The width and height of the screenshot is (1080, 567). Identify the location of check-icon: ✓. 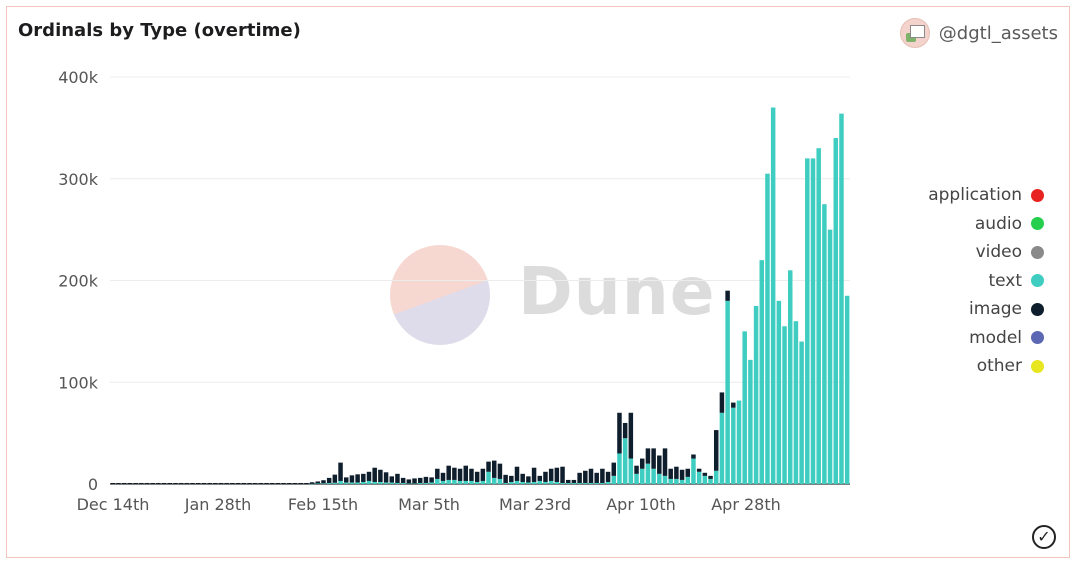
(1044, 537).